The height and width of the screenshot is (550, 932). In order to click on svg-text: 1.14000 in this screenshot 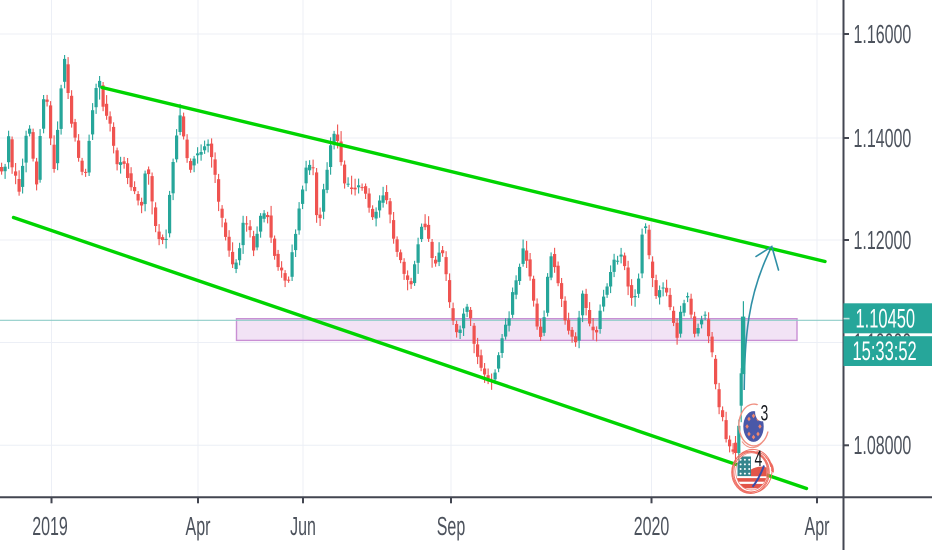, I will do `click(883, 138)`.